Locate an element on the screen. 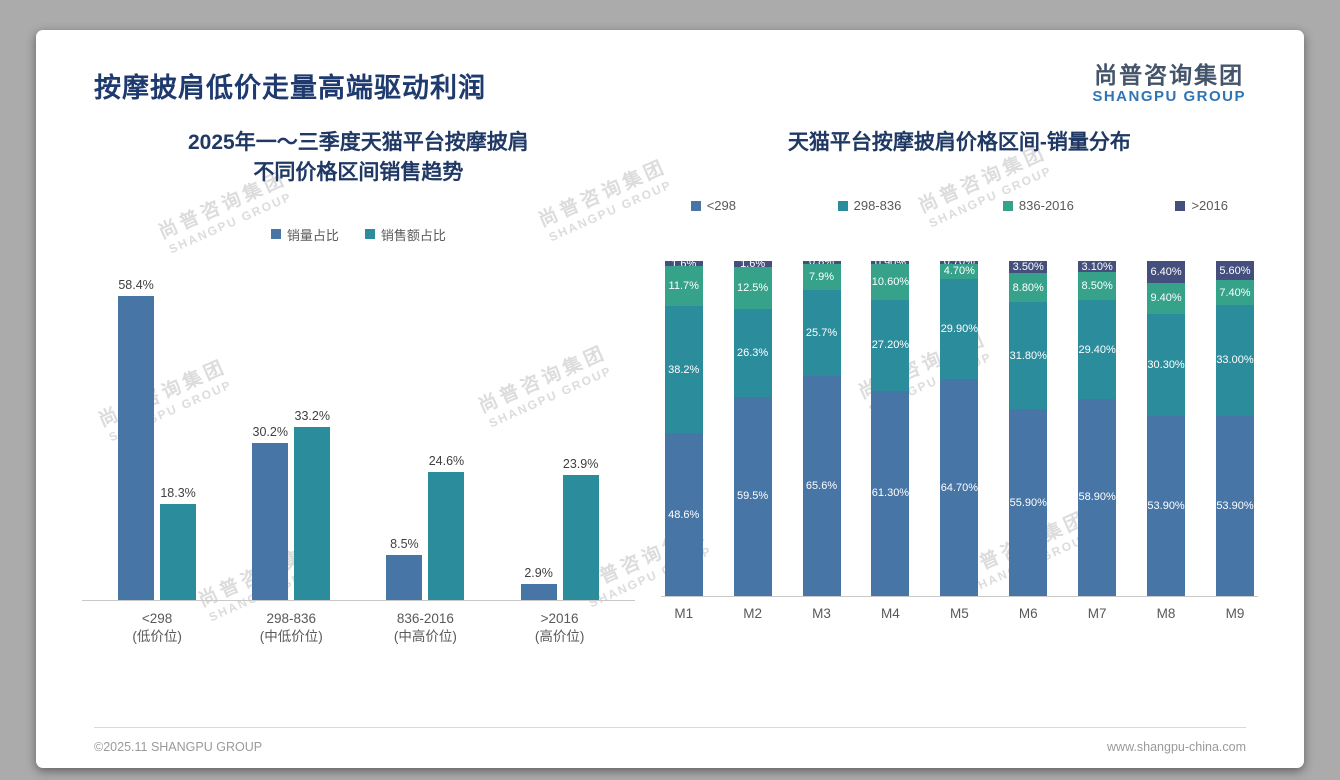 This screenshot has height=780, width=1340. segment-green: 7.9% is located at coordinates (821, 277).